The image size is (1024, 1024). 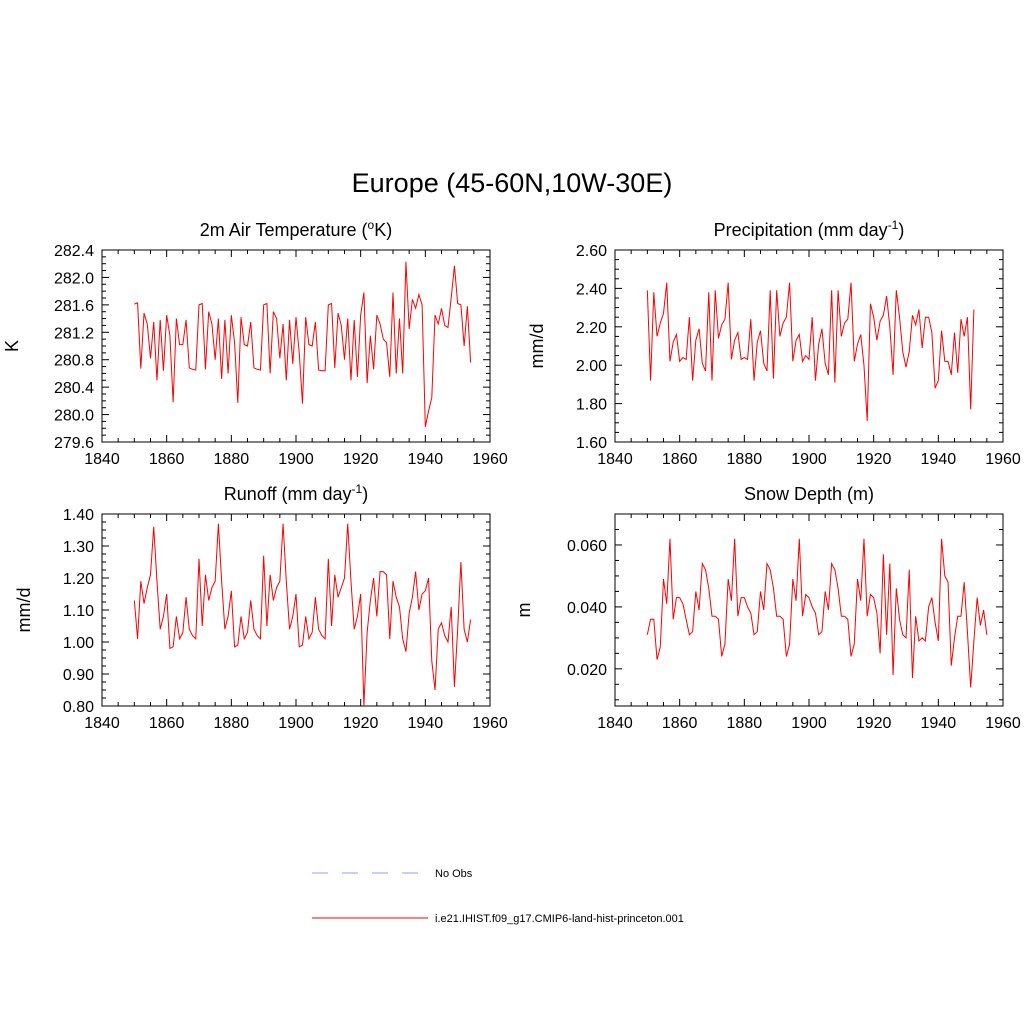 What do you see at coordinates (591, 366) in the screenshot?
I see `y-tick-label: 2.00` at bounding box center [591, 366].